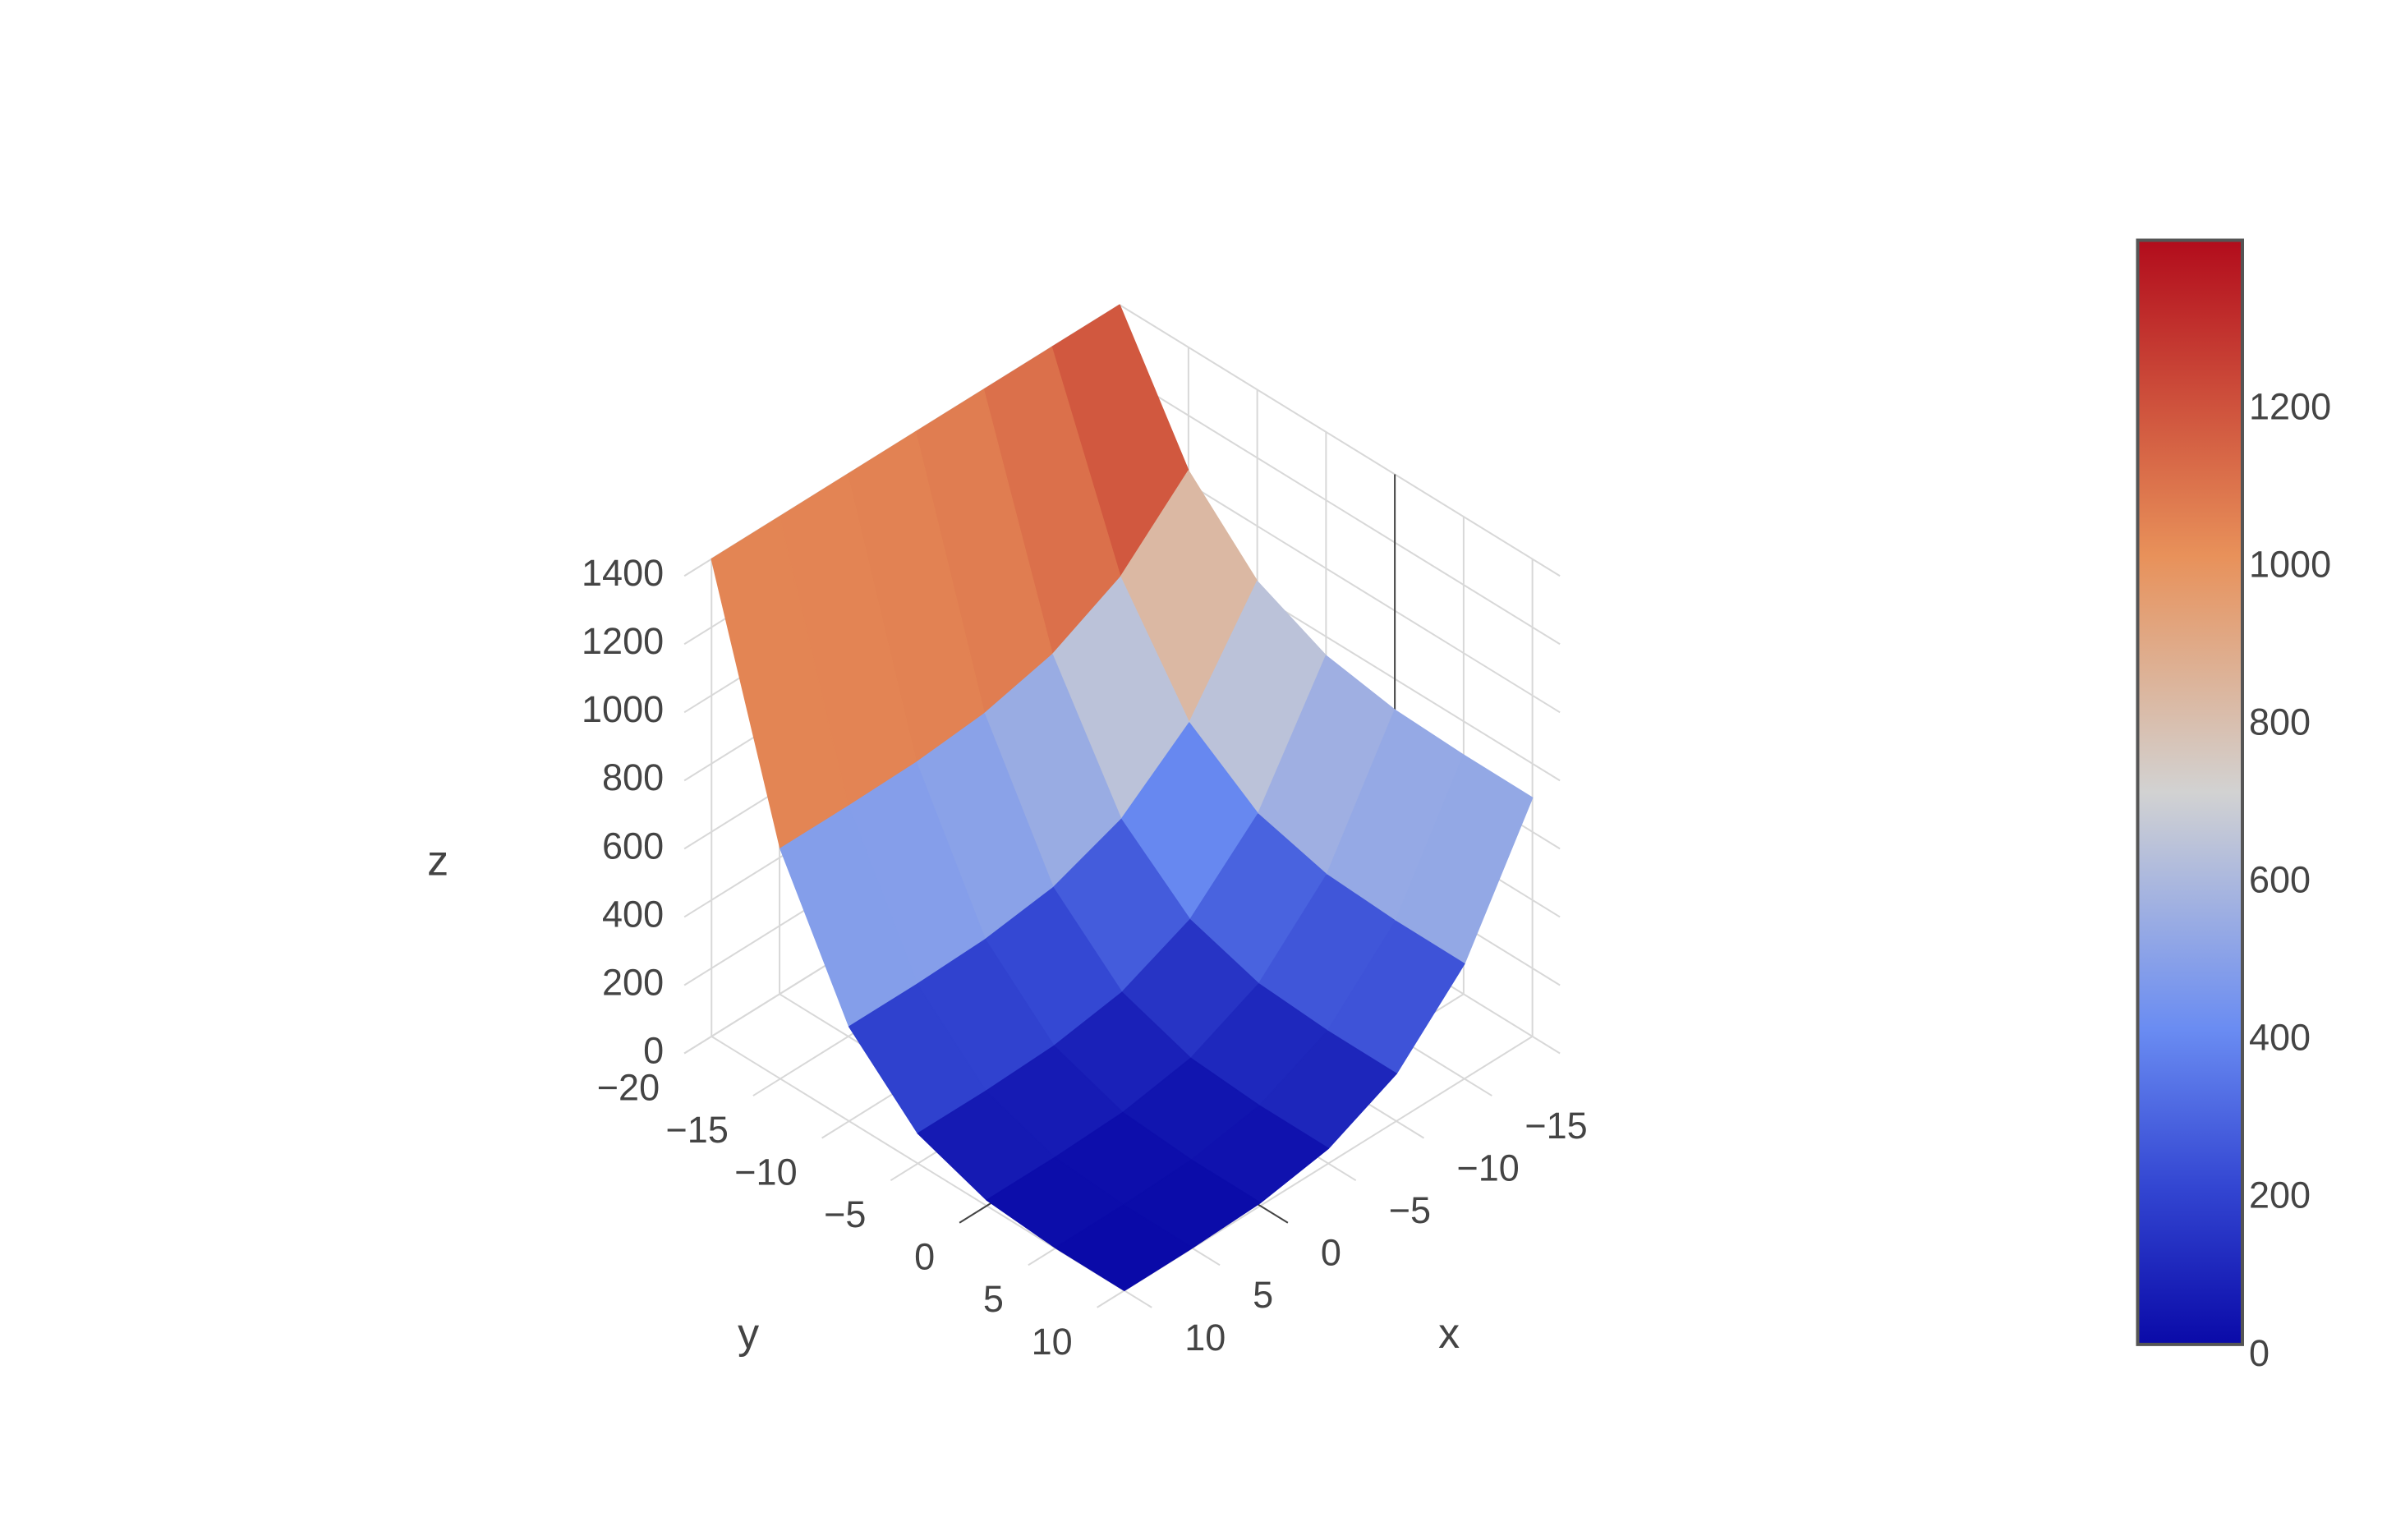  What do you see at coordinates (1263, 1295) in the screenshot?
I see `x-tick-label: 5` at bounding box center [1263, 1295].